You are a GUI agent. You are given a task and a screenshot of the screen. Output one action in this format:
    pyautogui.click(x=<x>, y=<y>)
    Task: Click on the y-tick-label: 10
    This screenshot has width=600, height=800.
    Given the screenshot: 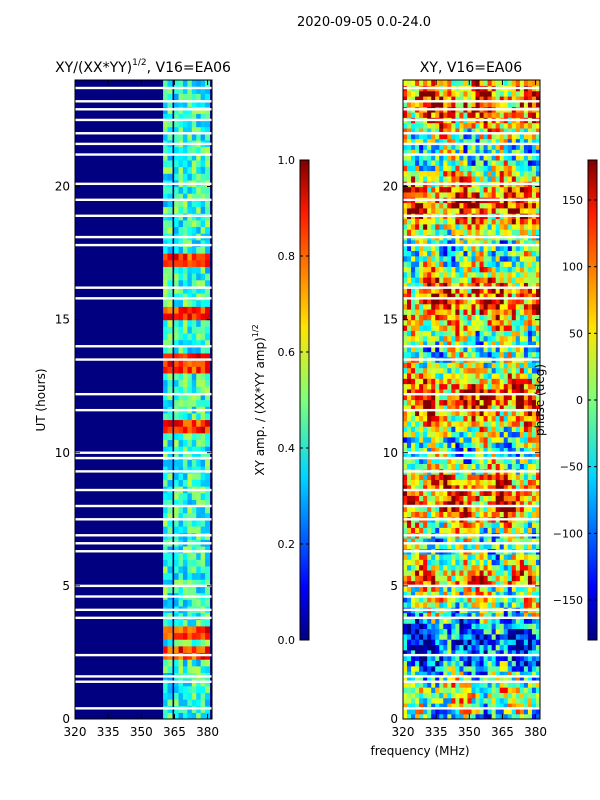 What is the action you would take?
    pyautogui.click(x=62, y=453)
    